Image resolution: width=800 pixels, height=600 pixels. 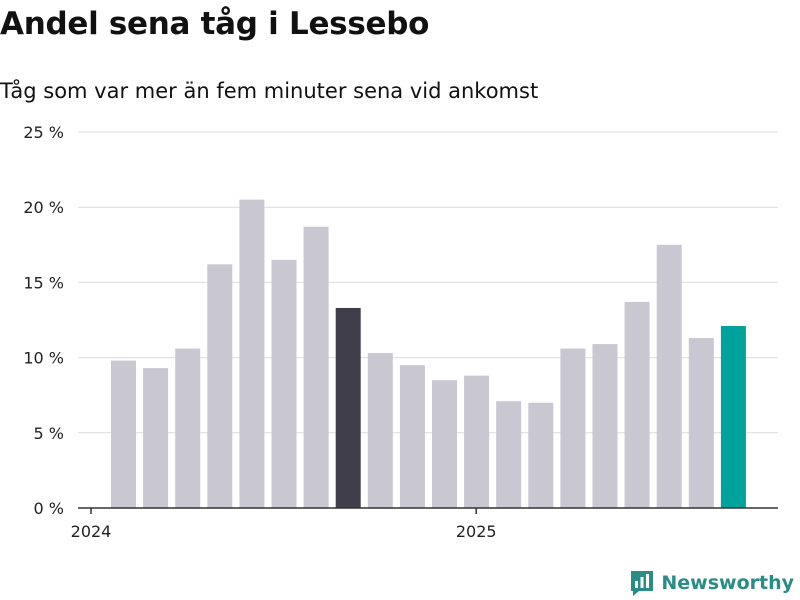 What do you see at coordinates (43, 358) in the screenshot?
I see `y-tick-label: 10 %` at bounding box center [43, 358].